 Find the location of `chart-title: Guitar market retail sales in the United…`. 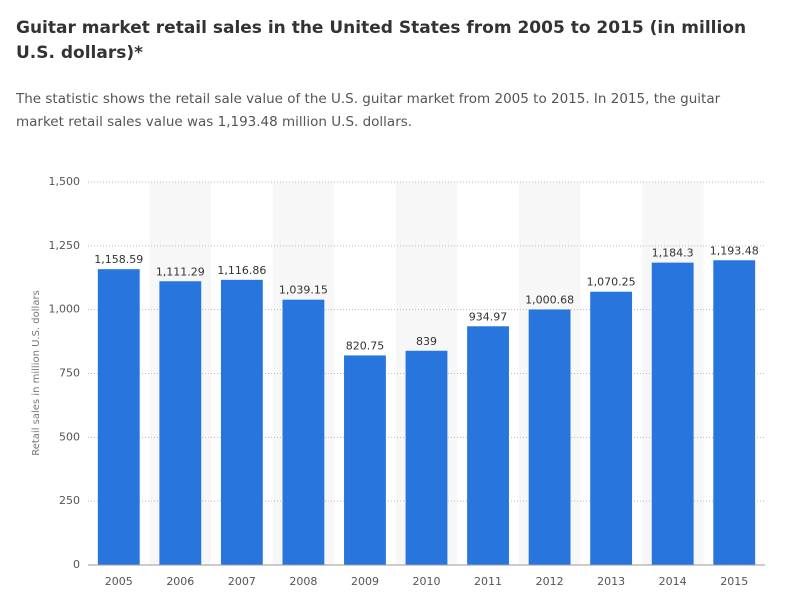

chart-title: Guitar market retail sales in the United… is located at coordinates (381, 40).